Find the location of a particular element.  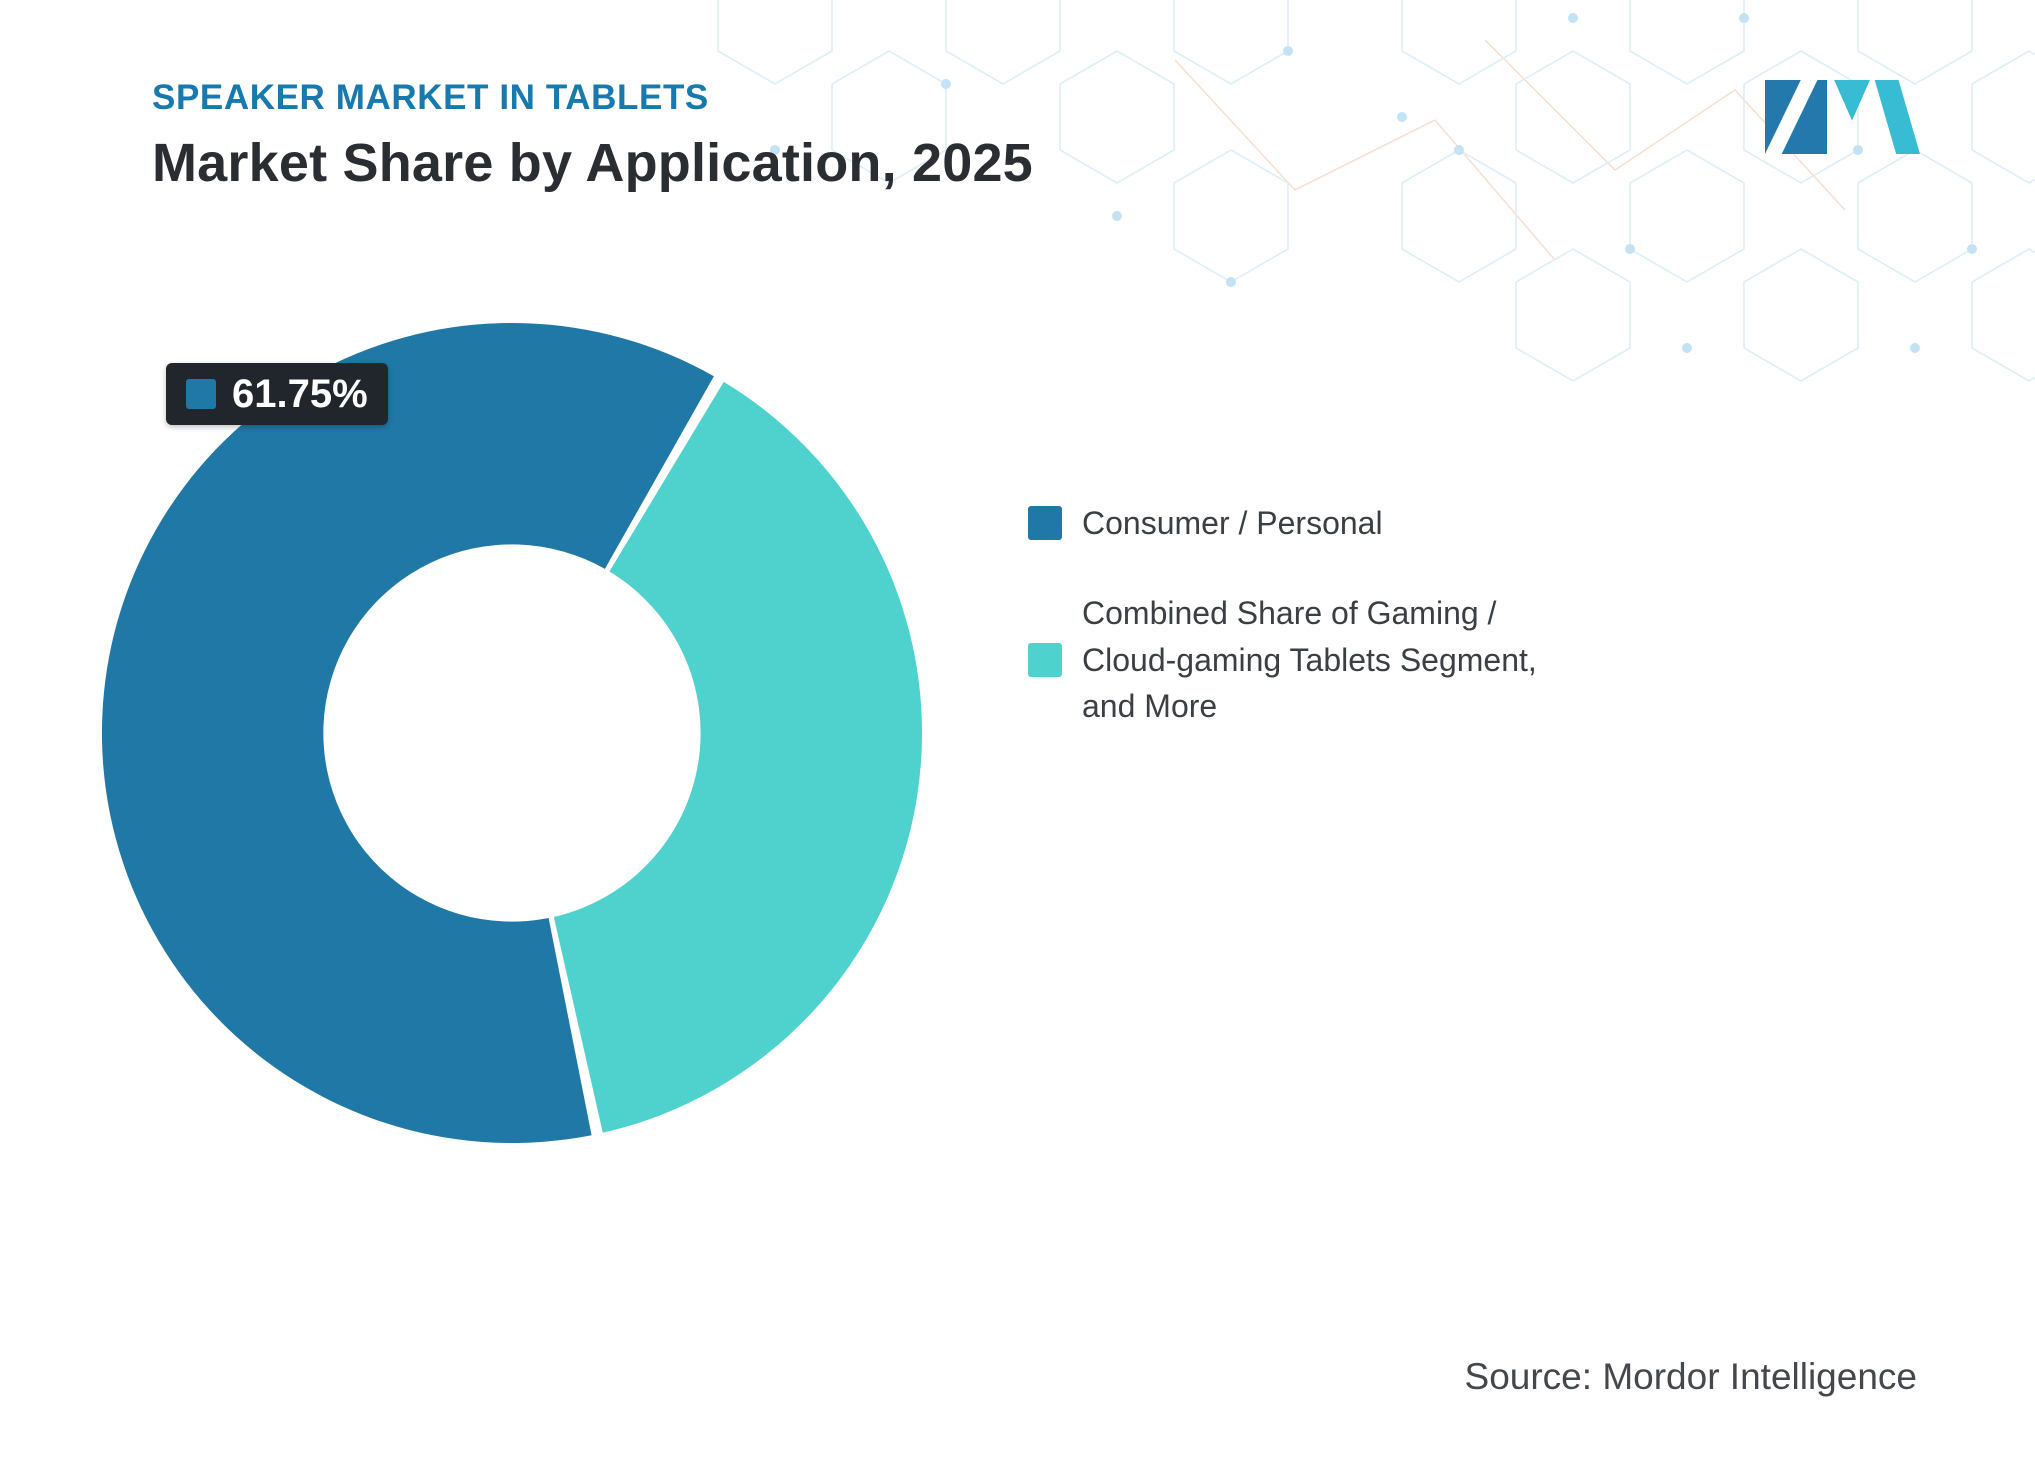

source-attribution: Source: Mordor Intelligence is located at coordinates (1690, 1376).